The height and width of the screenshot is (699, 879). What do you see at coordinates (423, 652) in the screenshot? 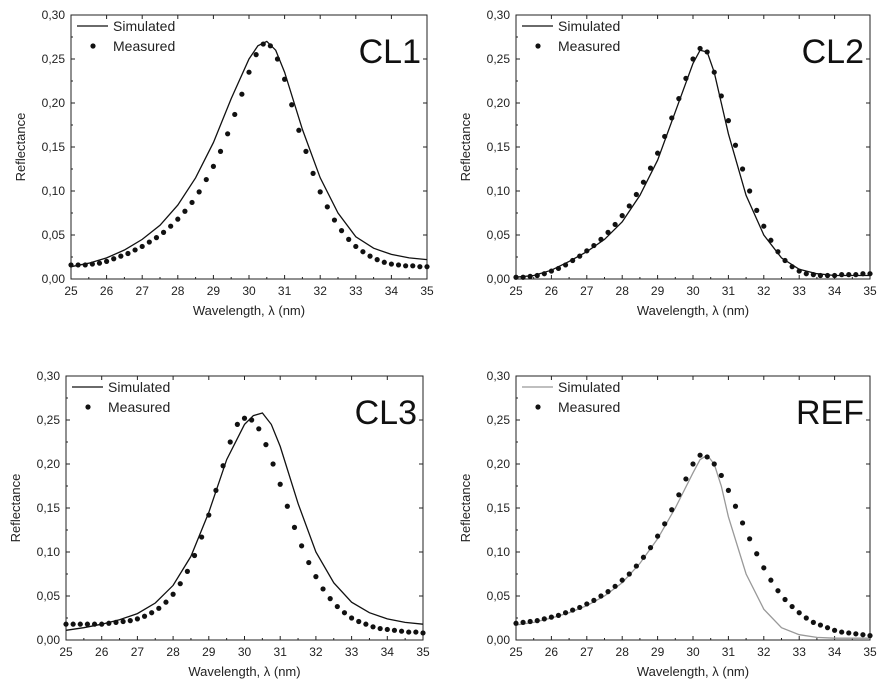
I see `x-tick-label: 35` at bounding box center [423, 652].